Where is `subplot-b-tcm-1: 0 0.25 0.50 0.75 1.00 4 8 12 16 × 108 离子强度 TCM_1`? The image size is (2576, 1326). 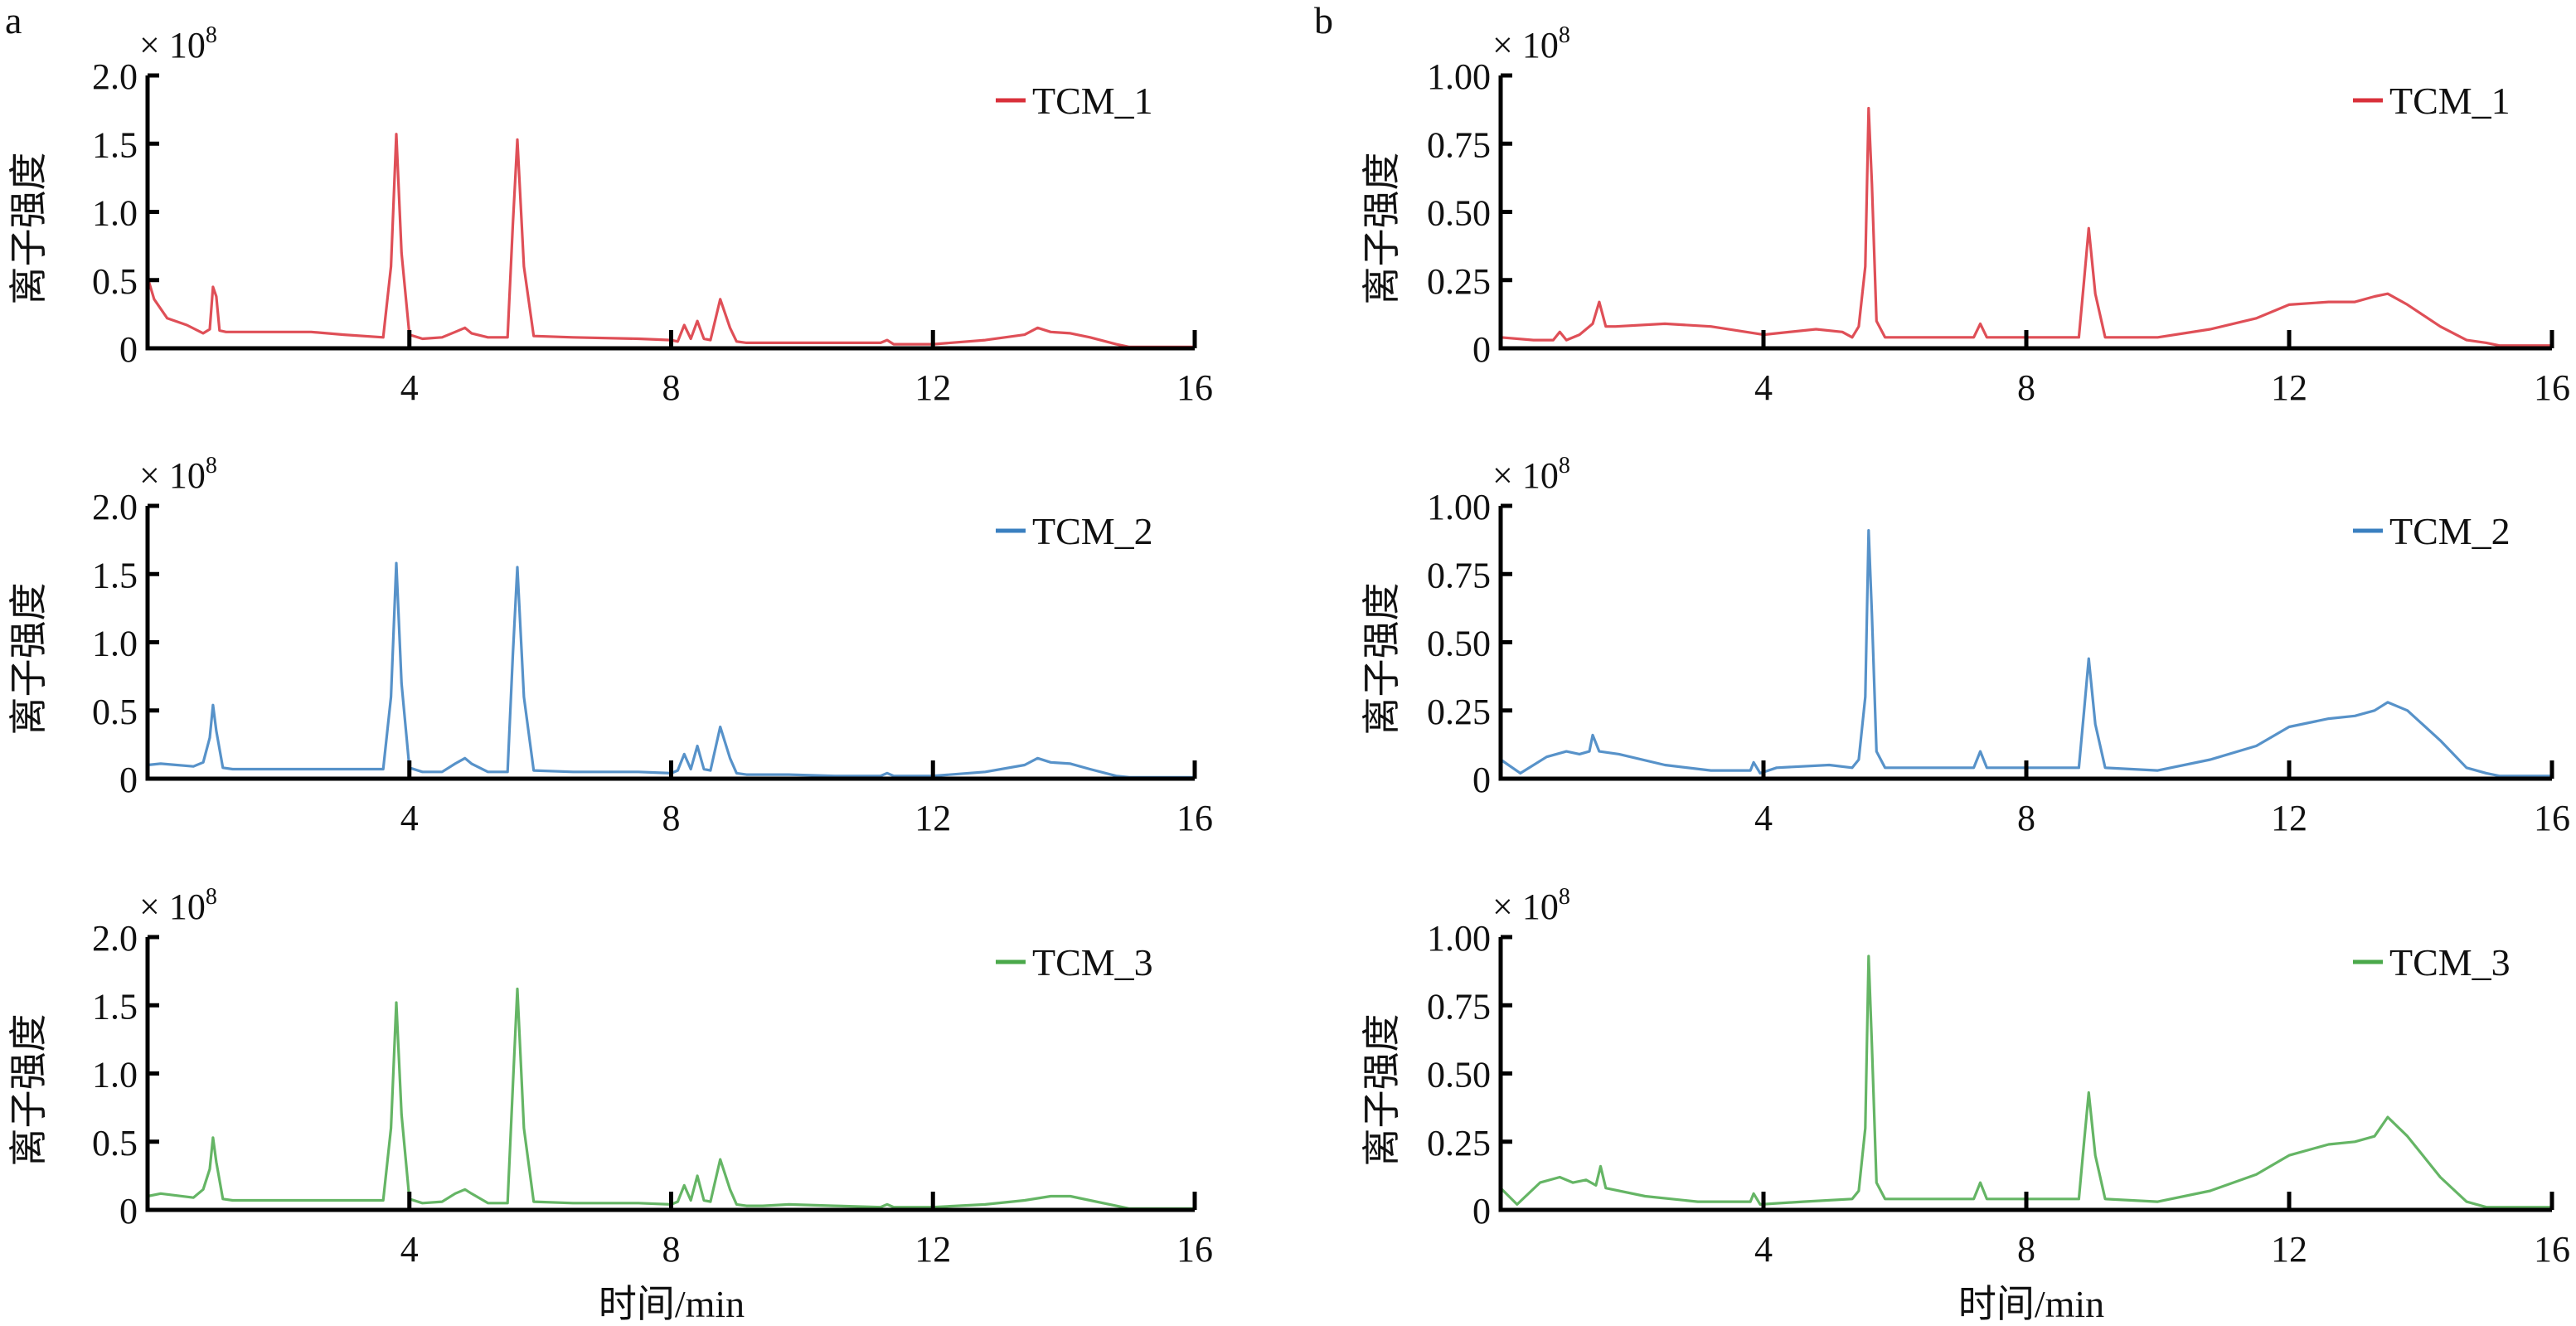 subplot-b-tcm-1: 0 0.25 0.50 0.75 1.00 4 8 12 16 × 108 离子强度 TCM_1 is located at coordinates (1965, 215).